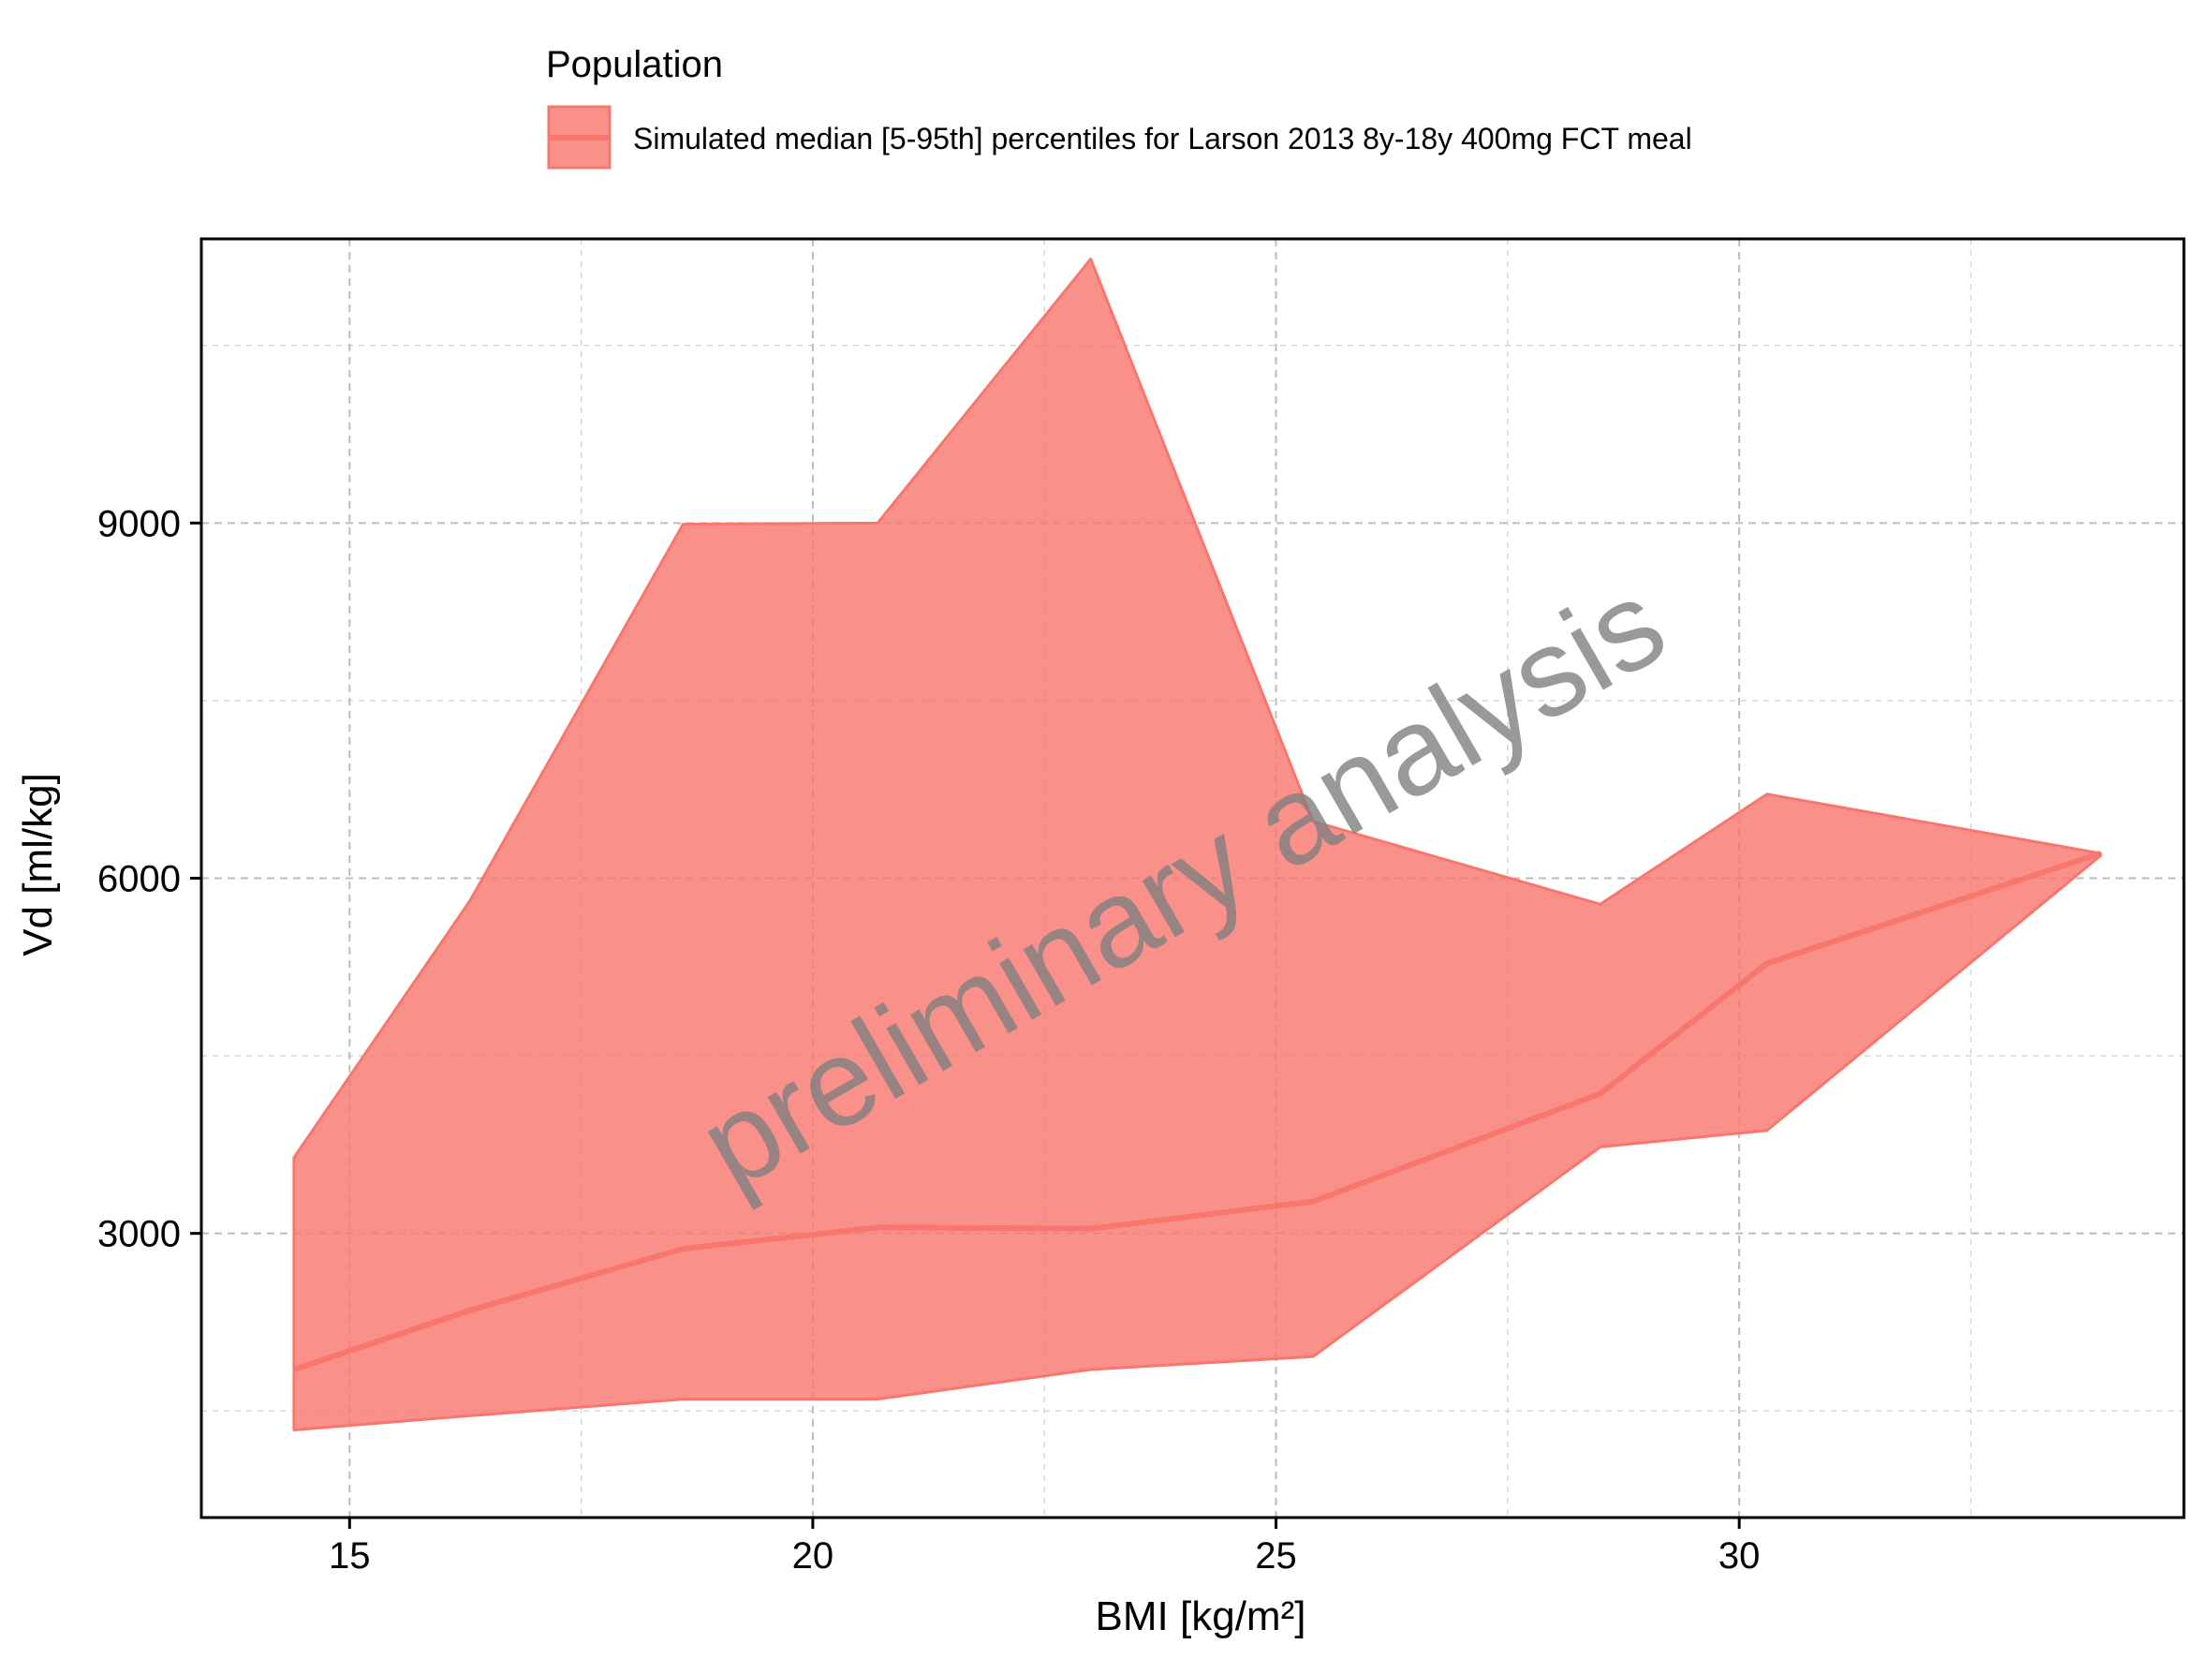 The height and width of the screenshot is (1659, 2212). What do you see at coordinates (579, 138) in the screenshot?
I see `legend-key` at bounding box center [579, 138].